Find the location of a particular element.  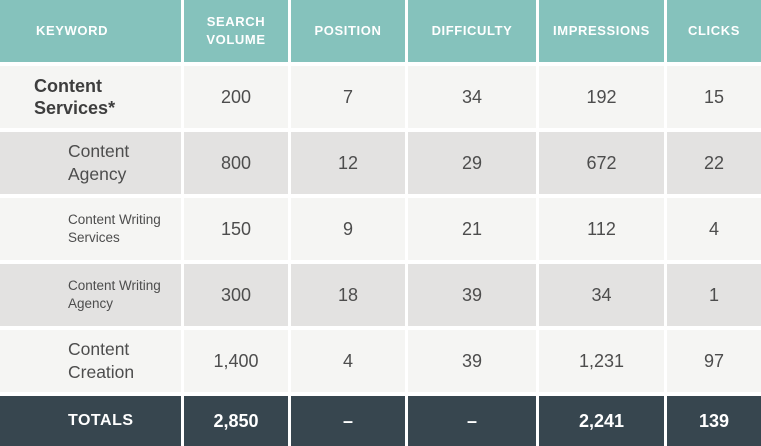

difficulty-cell: 34 is located at coordinates (472, 97).